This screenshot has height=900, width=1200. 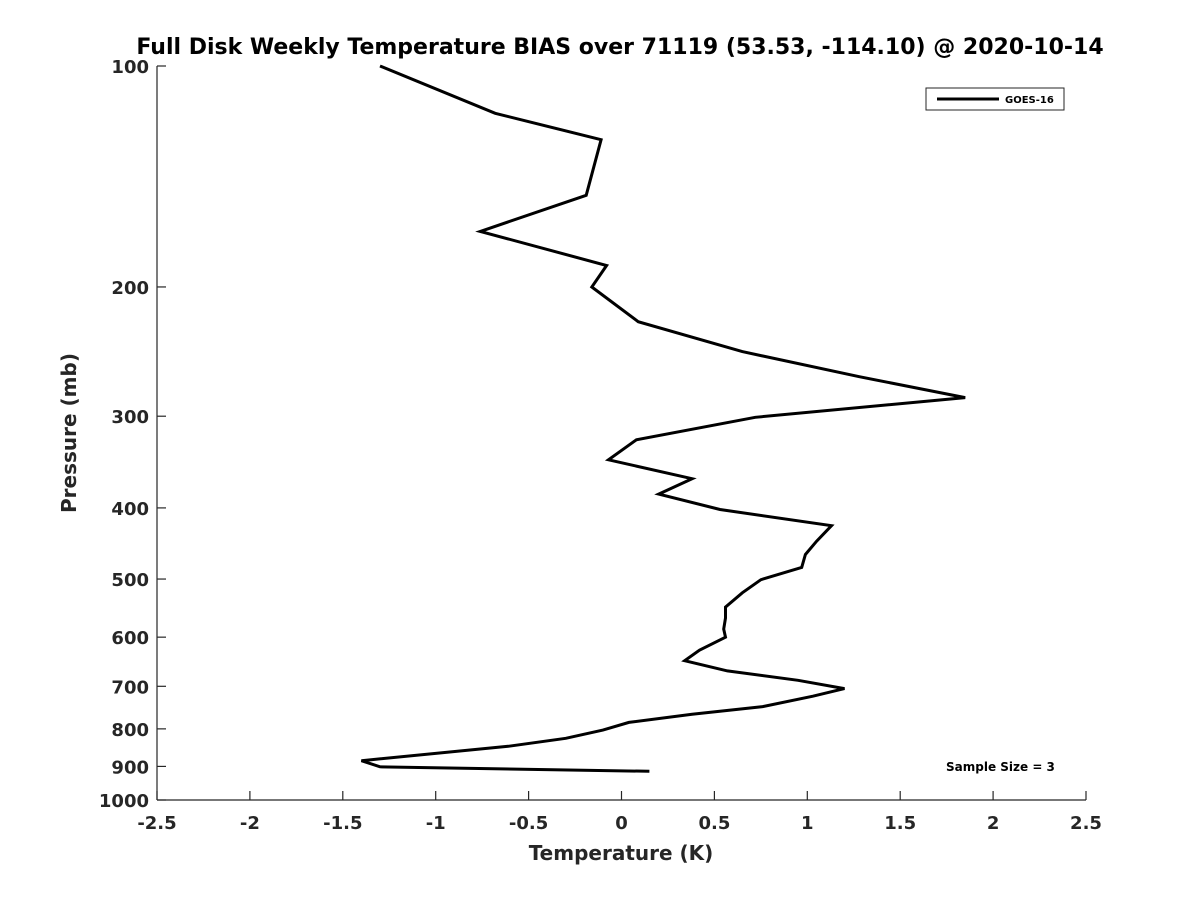 I want to click on legend: GOES-16, so click(x=995, y=99).